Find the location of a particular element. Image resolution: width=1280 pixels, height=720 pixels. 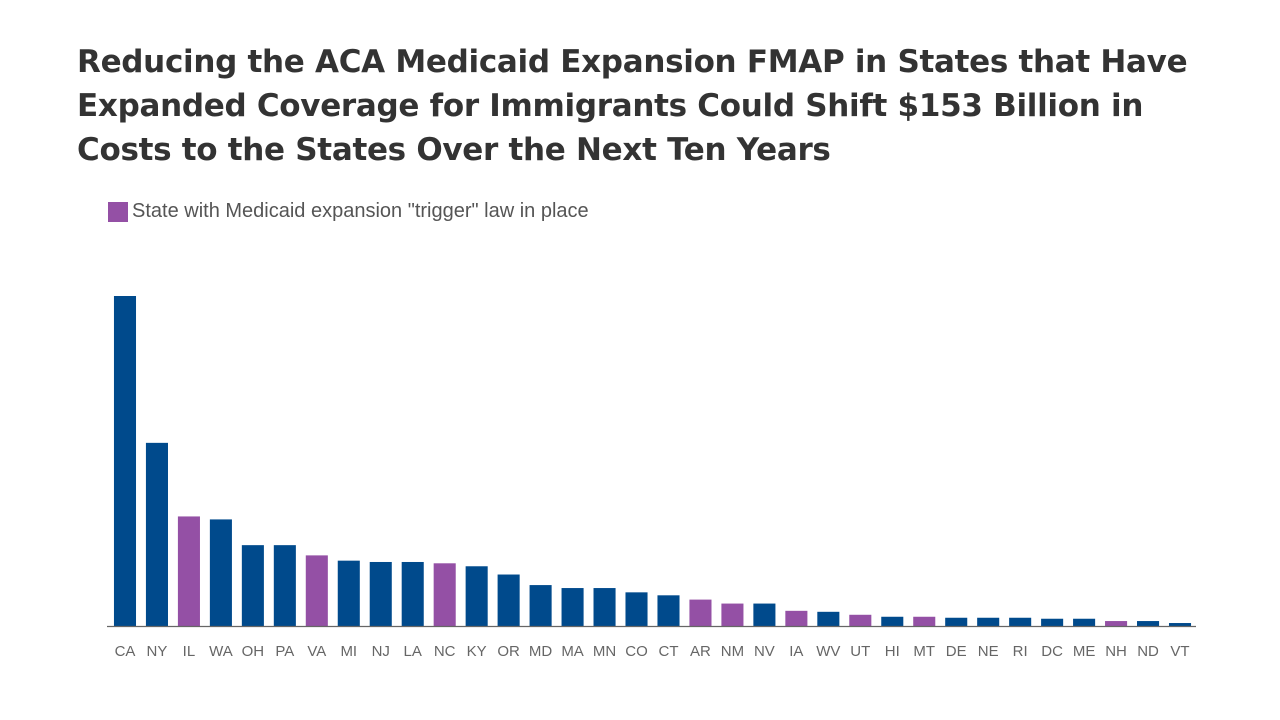

x-tick-label-co: CO is located at coordinates (636, 651).